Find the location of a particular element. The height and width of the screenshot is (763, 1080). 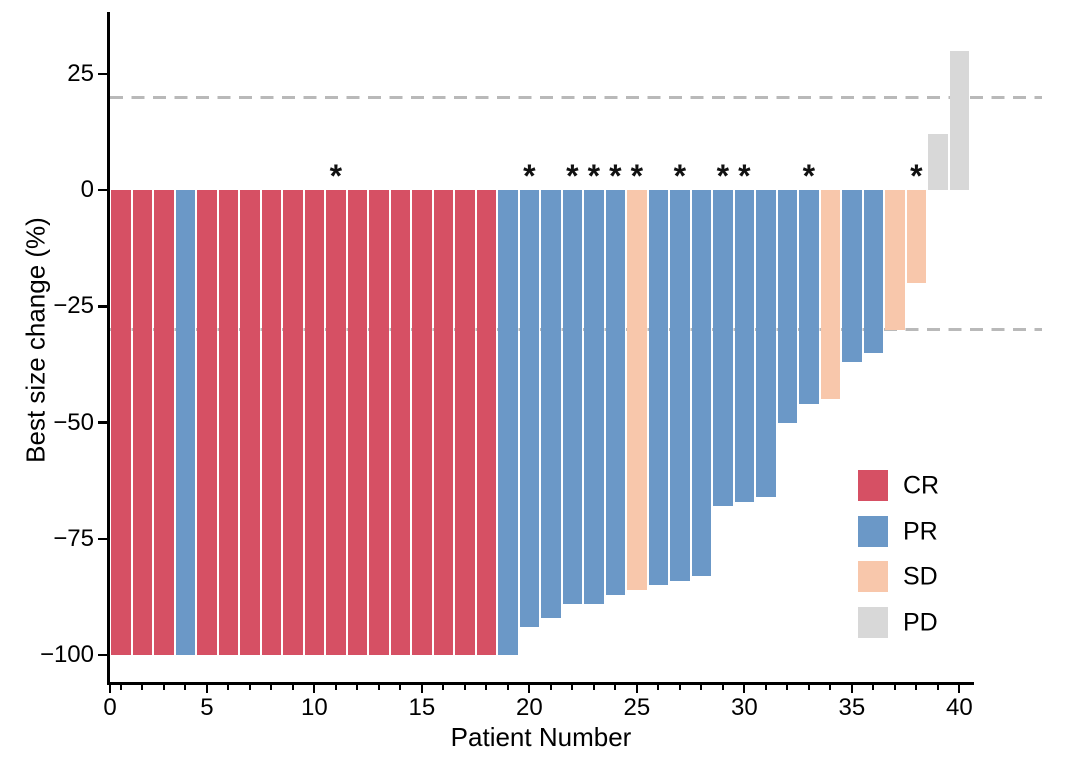

x-tick-label-0: 0 is located at coordinates (110, 707).